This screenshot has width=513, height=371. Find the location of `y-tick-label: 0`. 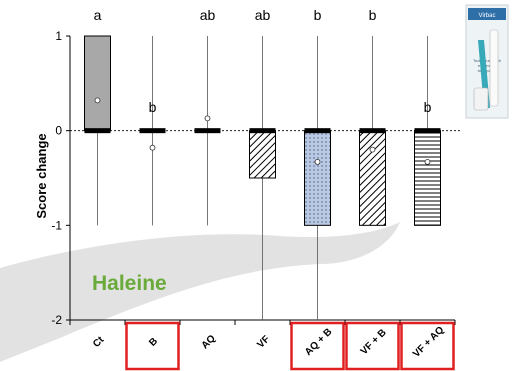

y-tick-label: 0 is located at coordinates (58, 131).